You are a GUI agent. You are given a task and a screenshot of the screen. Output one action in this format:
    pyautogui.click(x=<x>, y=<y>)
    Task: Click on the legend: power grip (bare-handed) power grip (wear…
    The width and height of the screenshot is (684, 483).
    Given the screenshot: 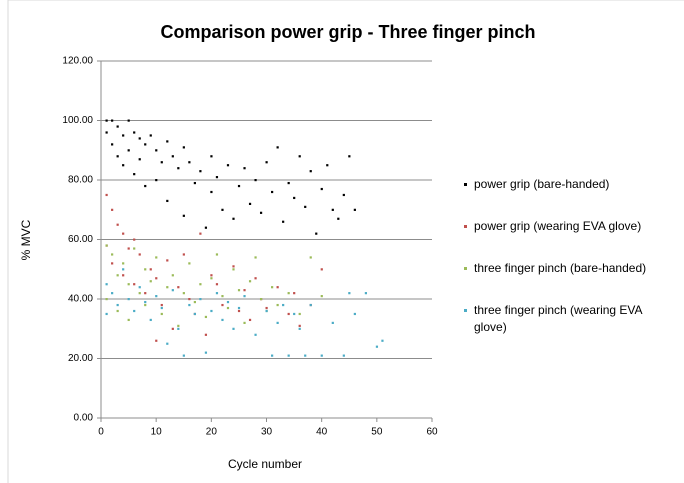 What is the action you would take?
    pyautogui.click(x=569, y=268)
    